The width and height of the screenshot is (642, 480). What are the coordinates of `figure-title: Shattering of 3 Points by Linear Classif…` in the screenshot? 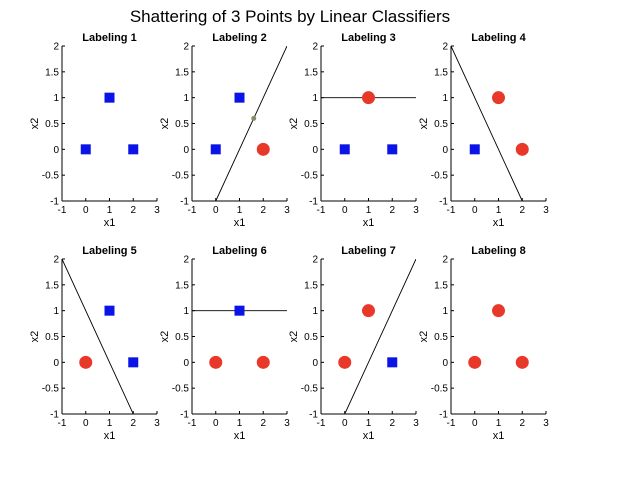 It's located at (290, 16).